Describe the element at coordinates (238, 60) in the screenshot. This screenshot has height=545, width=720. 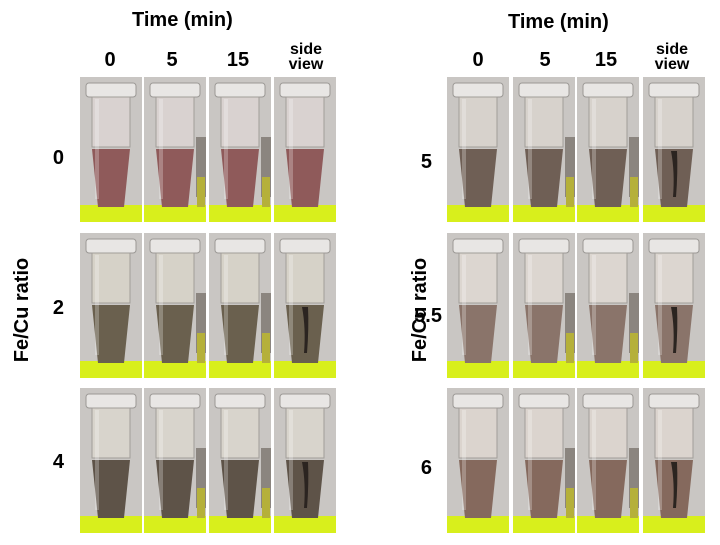
I see `left-col-15: 15` at that location.